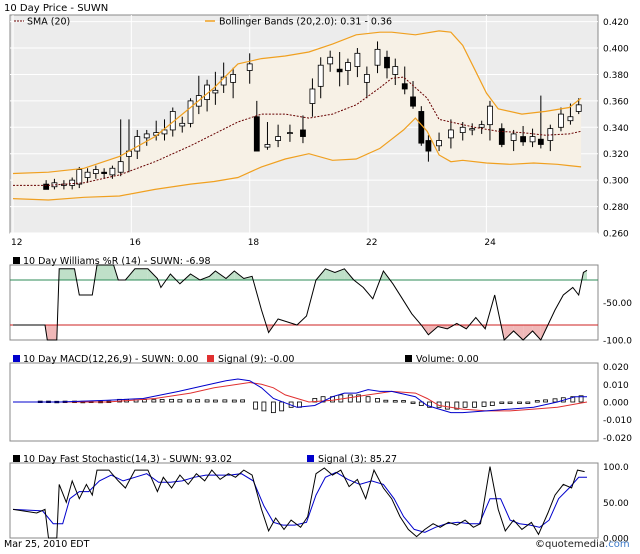  Describe the element at coordinates (110, 359) in the screenshot. I see `macd-legend-label: 10 Day MACD(12,26,9) - SUWN: 0.00` at that location.